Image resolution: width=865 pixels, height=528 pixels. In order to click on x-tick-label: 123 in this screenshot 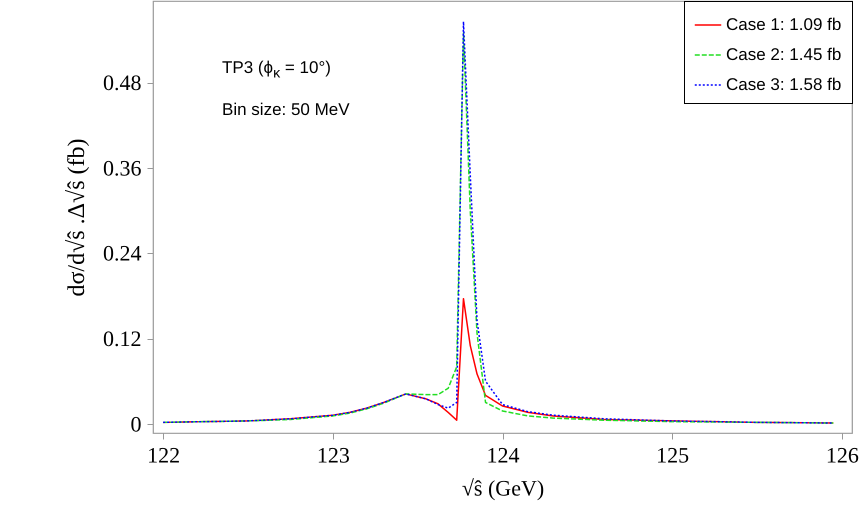, I will do `click(333, 455)`.